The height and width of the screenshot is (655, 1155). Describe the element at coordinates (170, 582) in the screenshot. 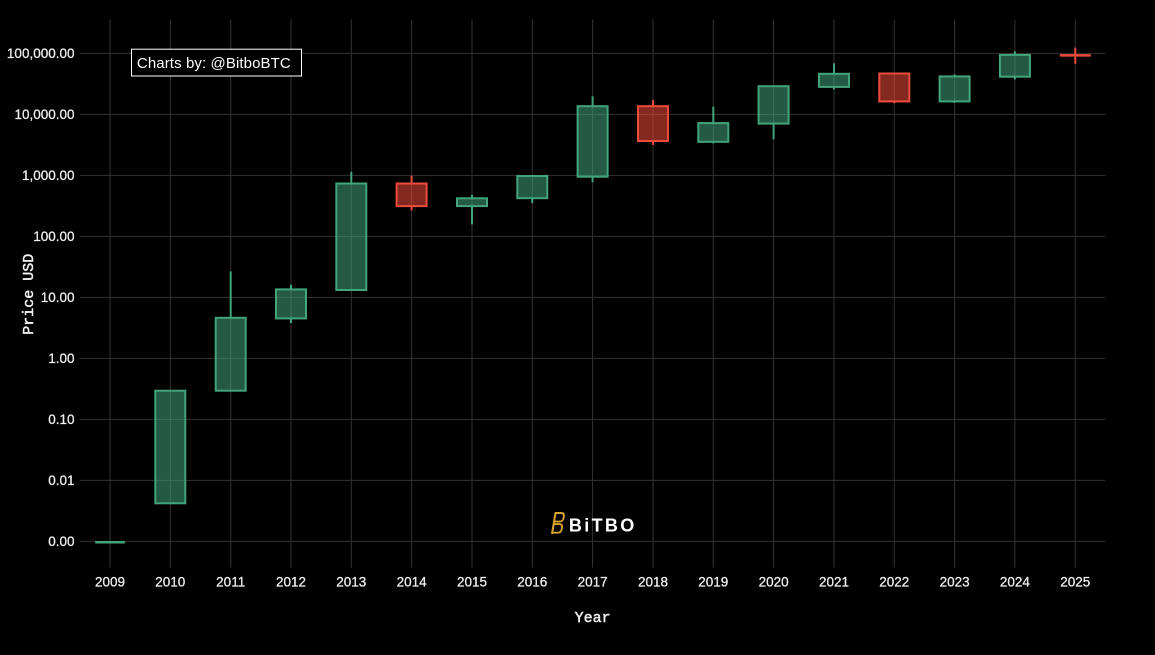

I see `svg-text: 2010` at that location.